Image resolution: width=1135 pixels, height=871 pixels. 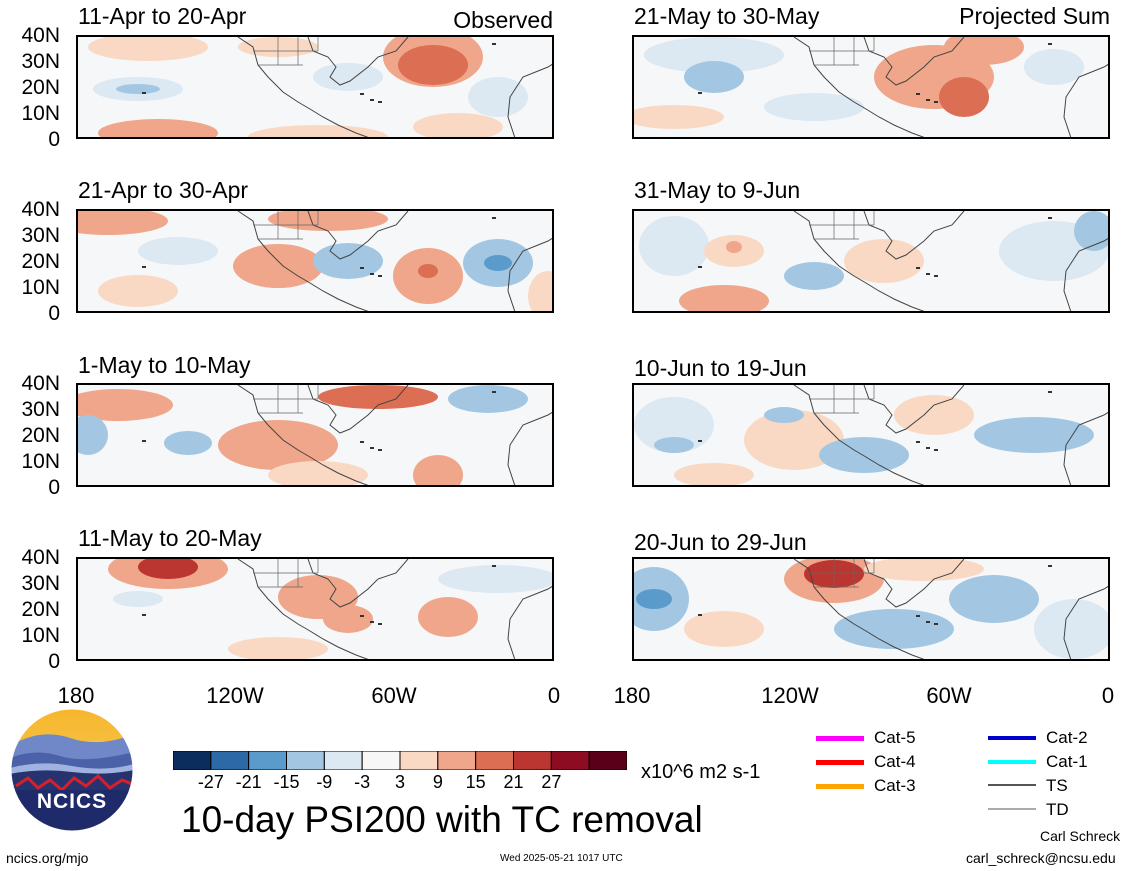 I want to click on colorbar-label: -27, so click(x=210, y=782).